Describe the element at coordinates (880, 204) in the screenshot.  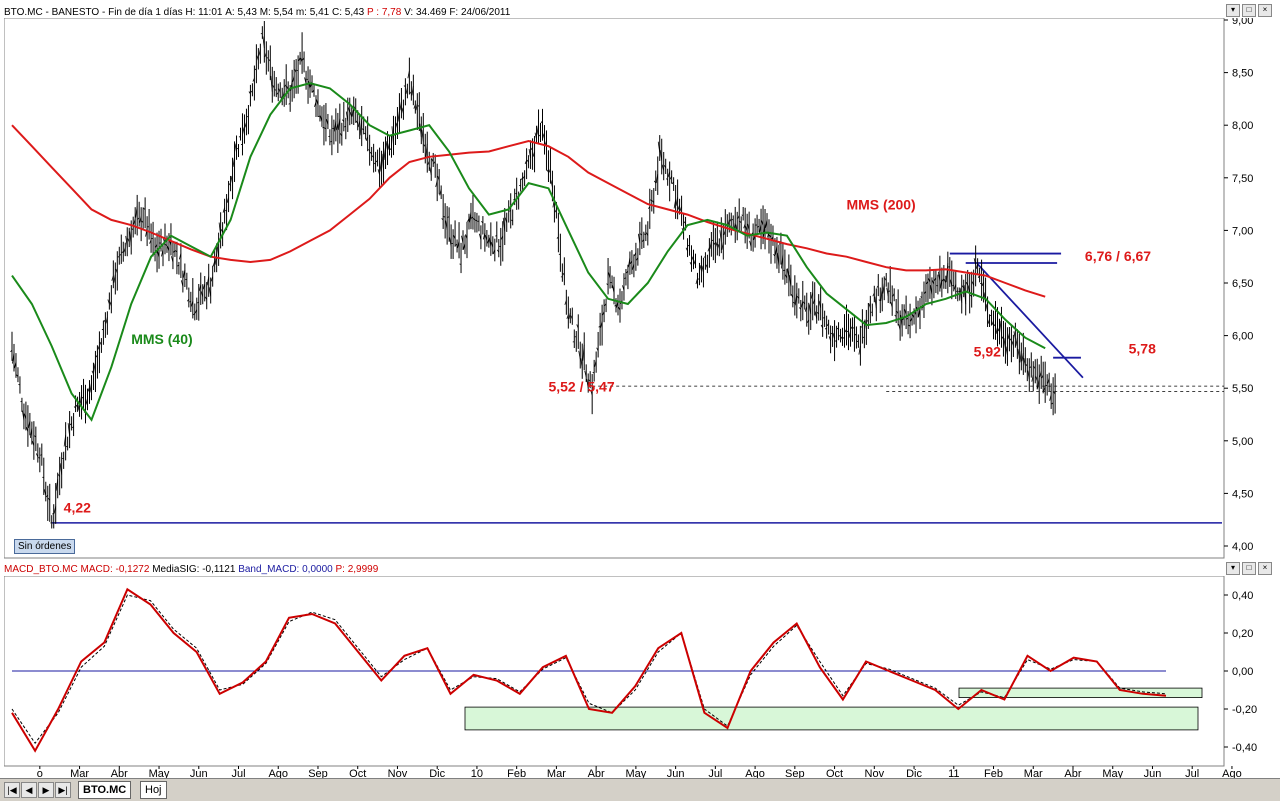
I see `annotation-mms200: MMS (200)` at that location.